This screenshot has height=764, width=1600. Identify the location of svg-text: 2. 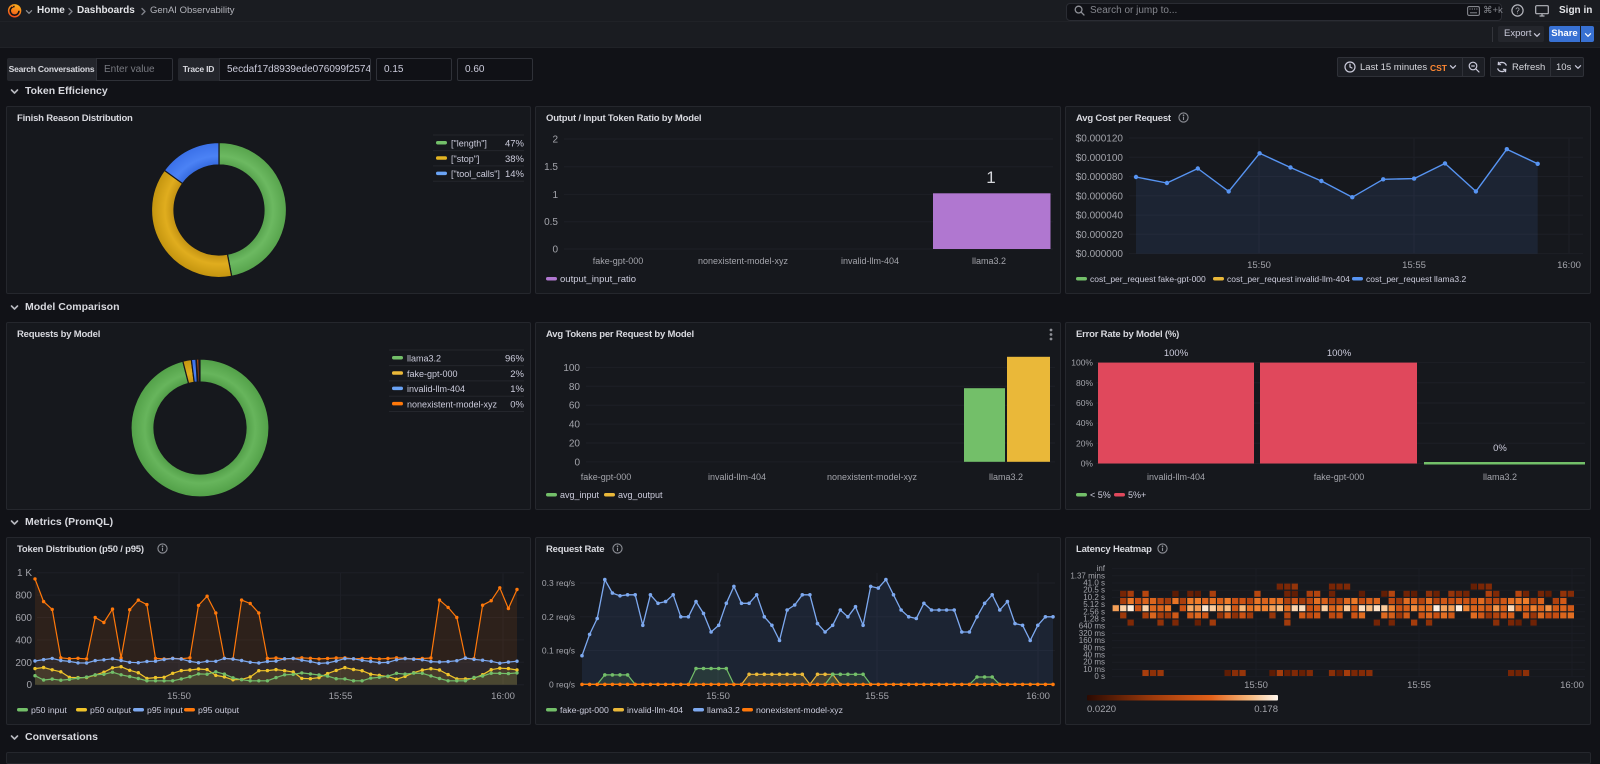
(555, 140).